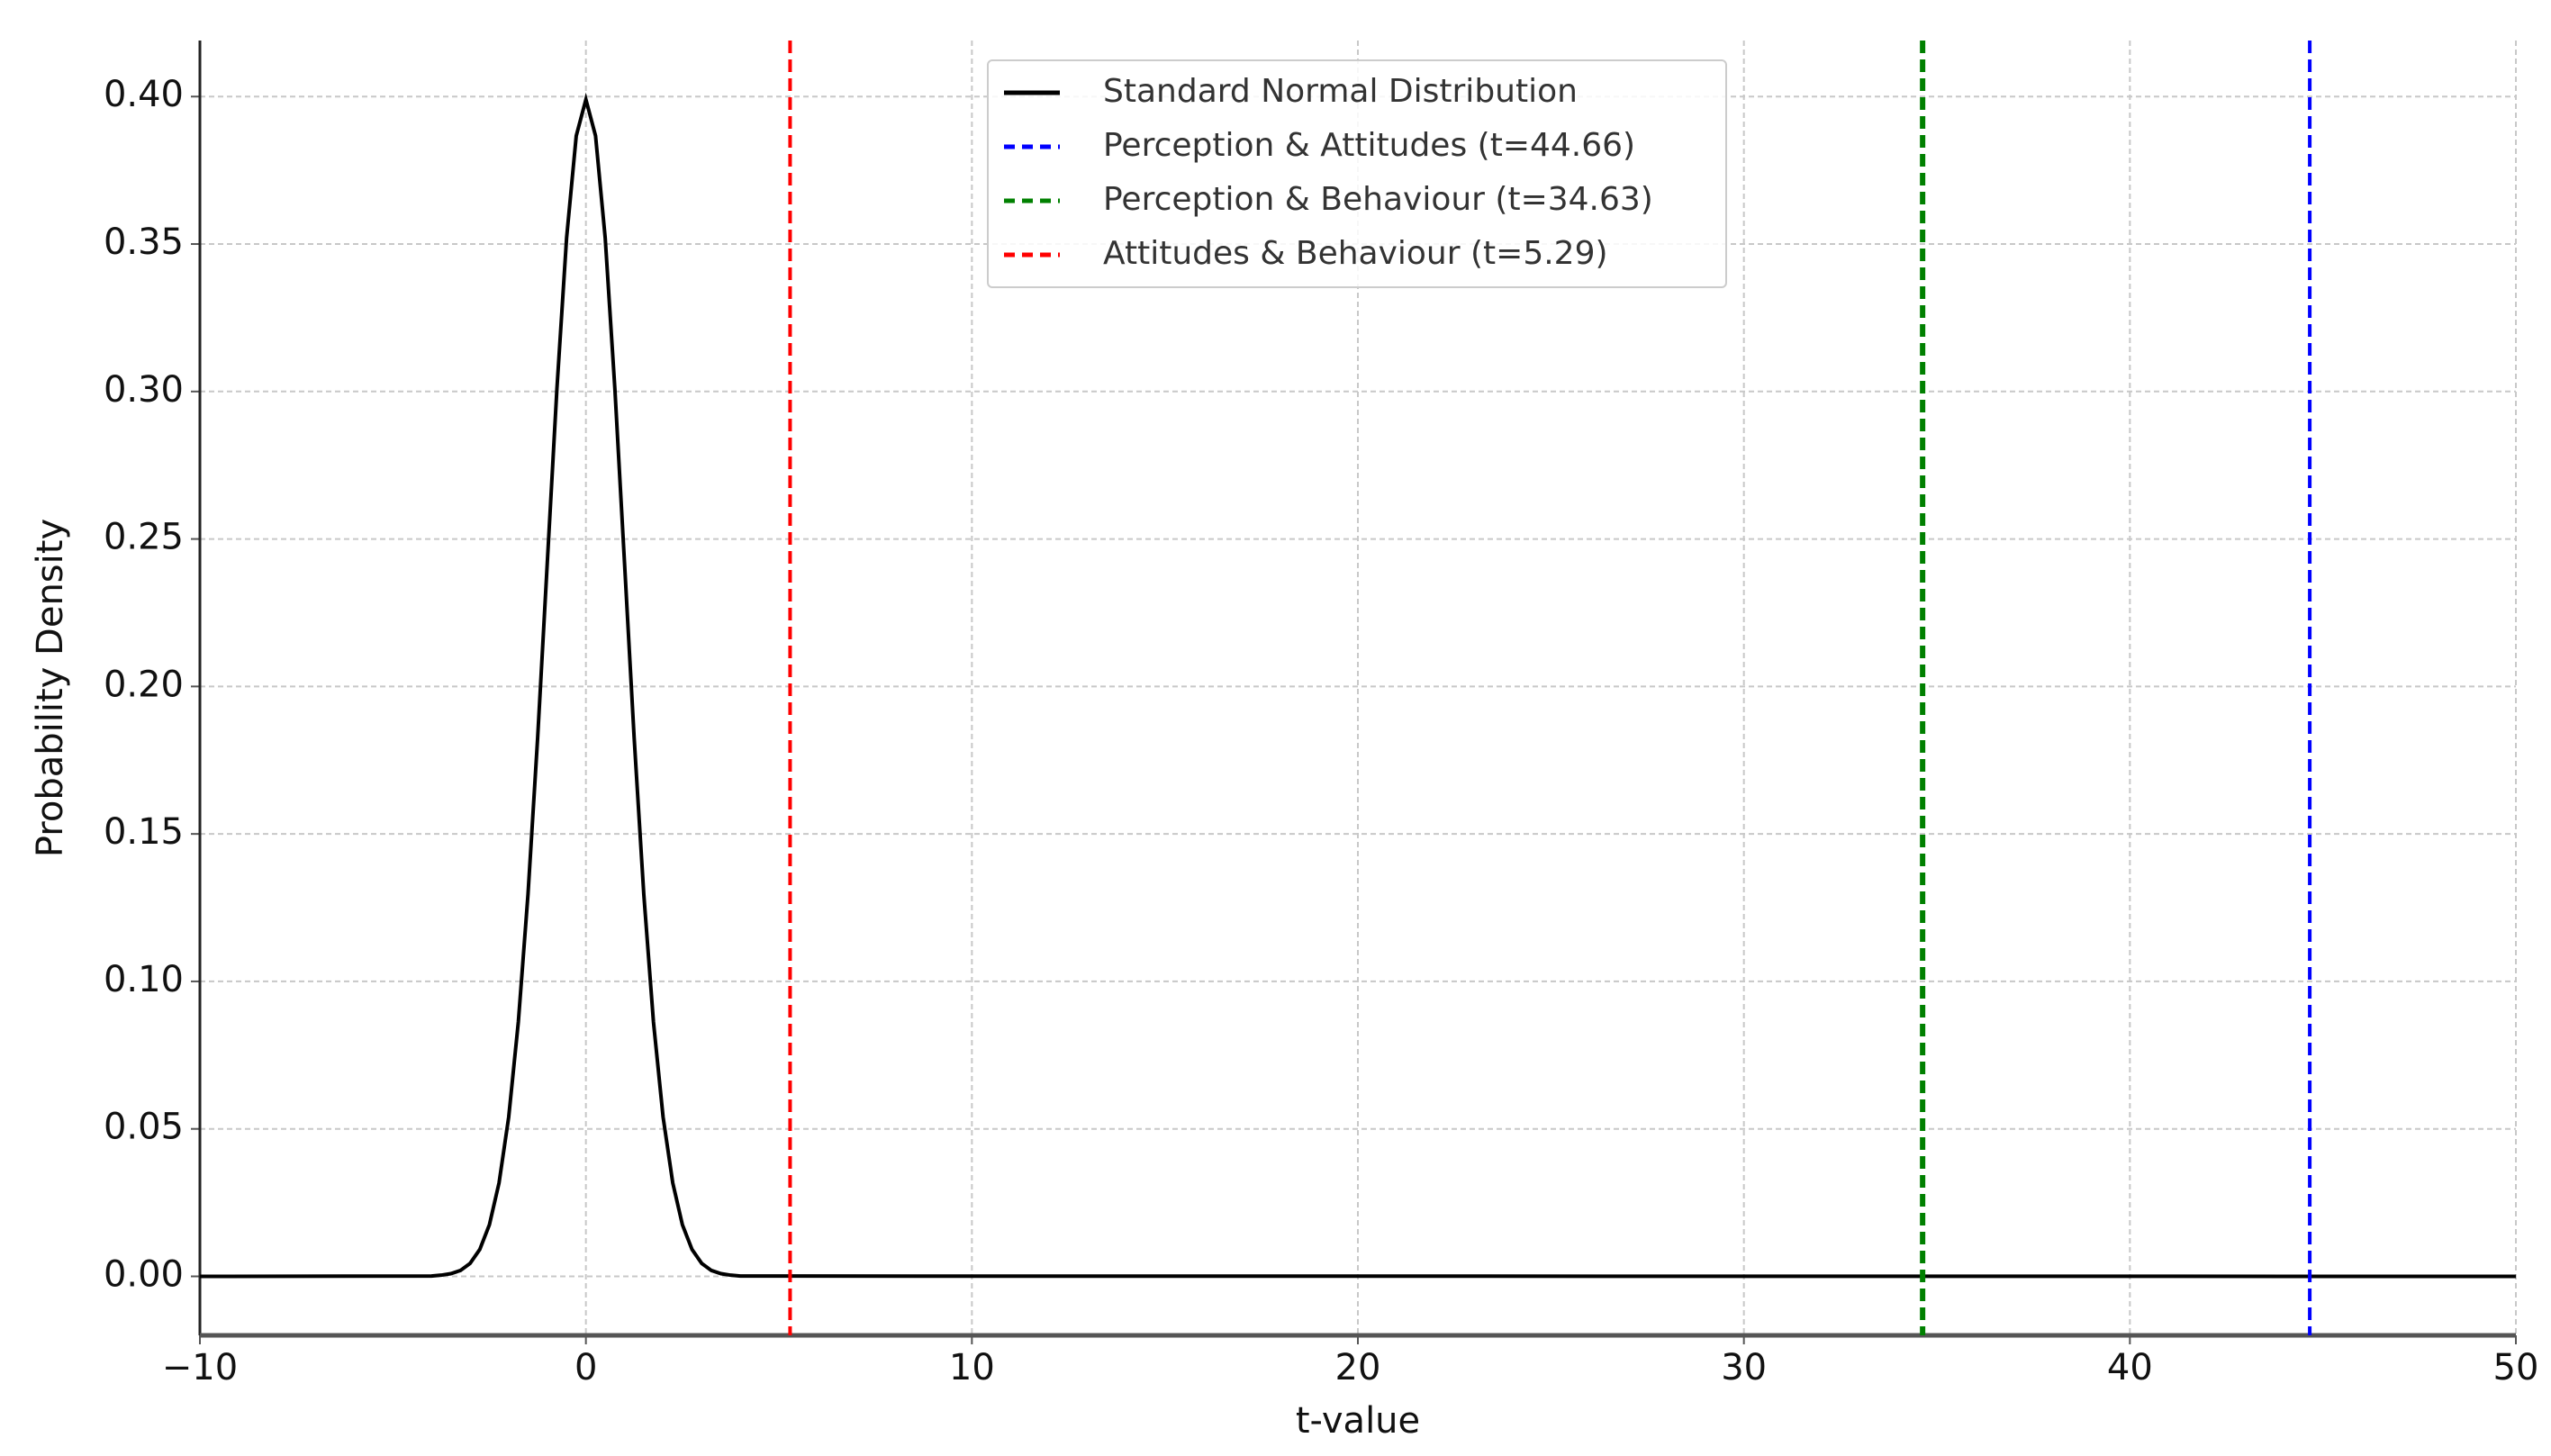  I want to click on x-tick-label: 20, so click(1358, 1368).